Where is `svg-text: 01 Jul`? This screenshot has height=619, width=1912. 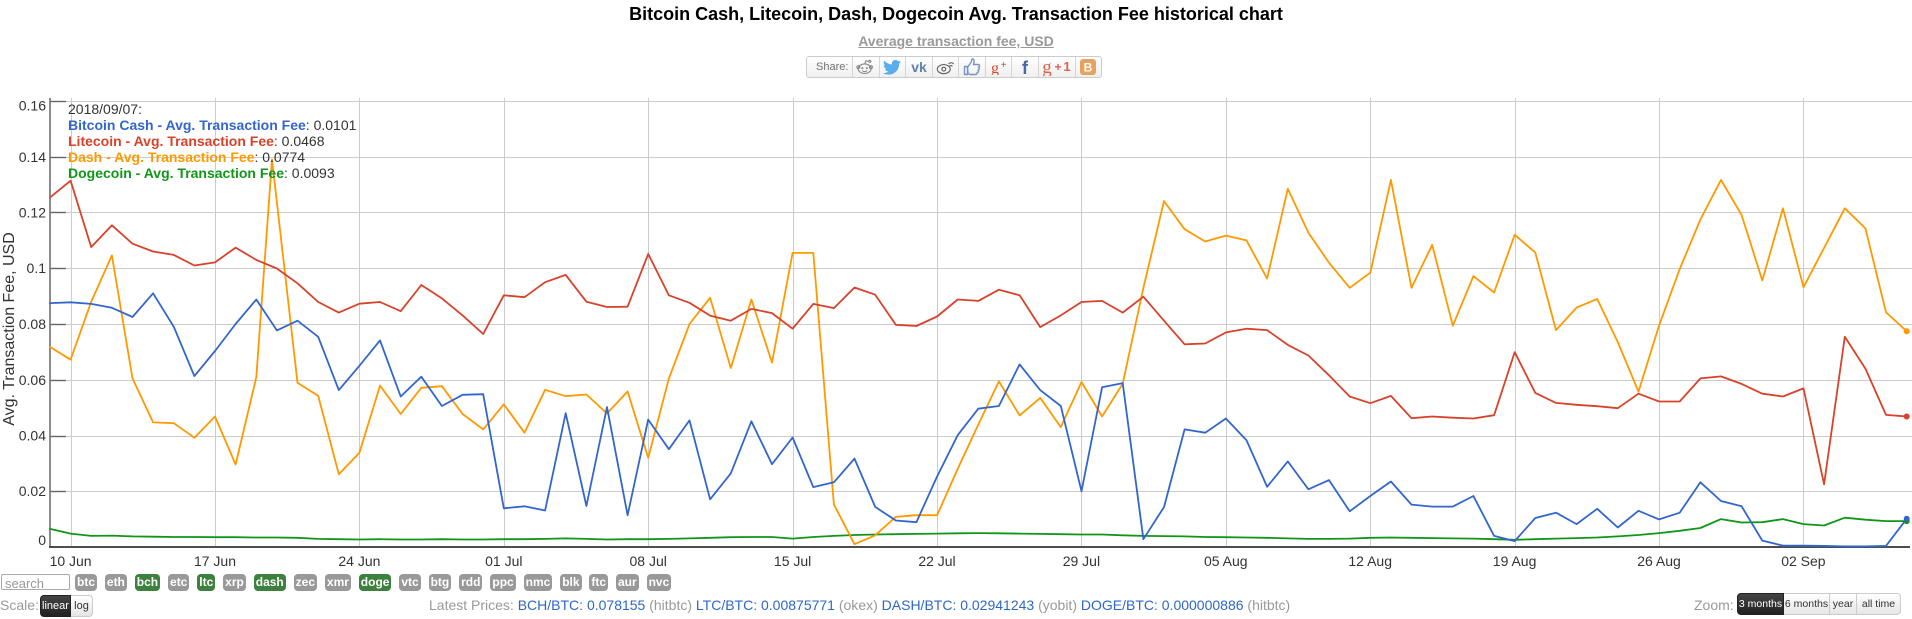 svg-text: 01 Jul is located at coordinates (503, 561).